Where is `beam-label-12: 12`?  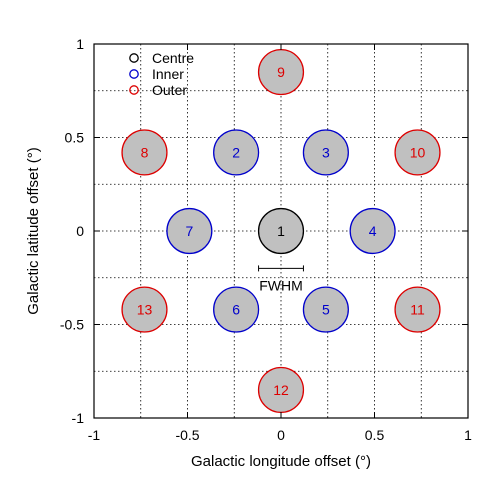
beam-label-12: 12 is located at coordinates (281, 390).